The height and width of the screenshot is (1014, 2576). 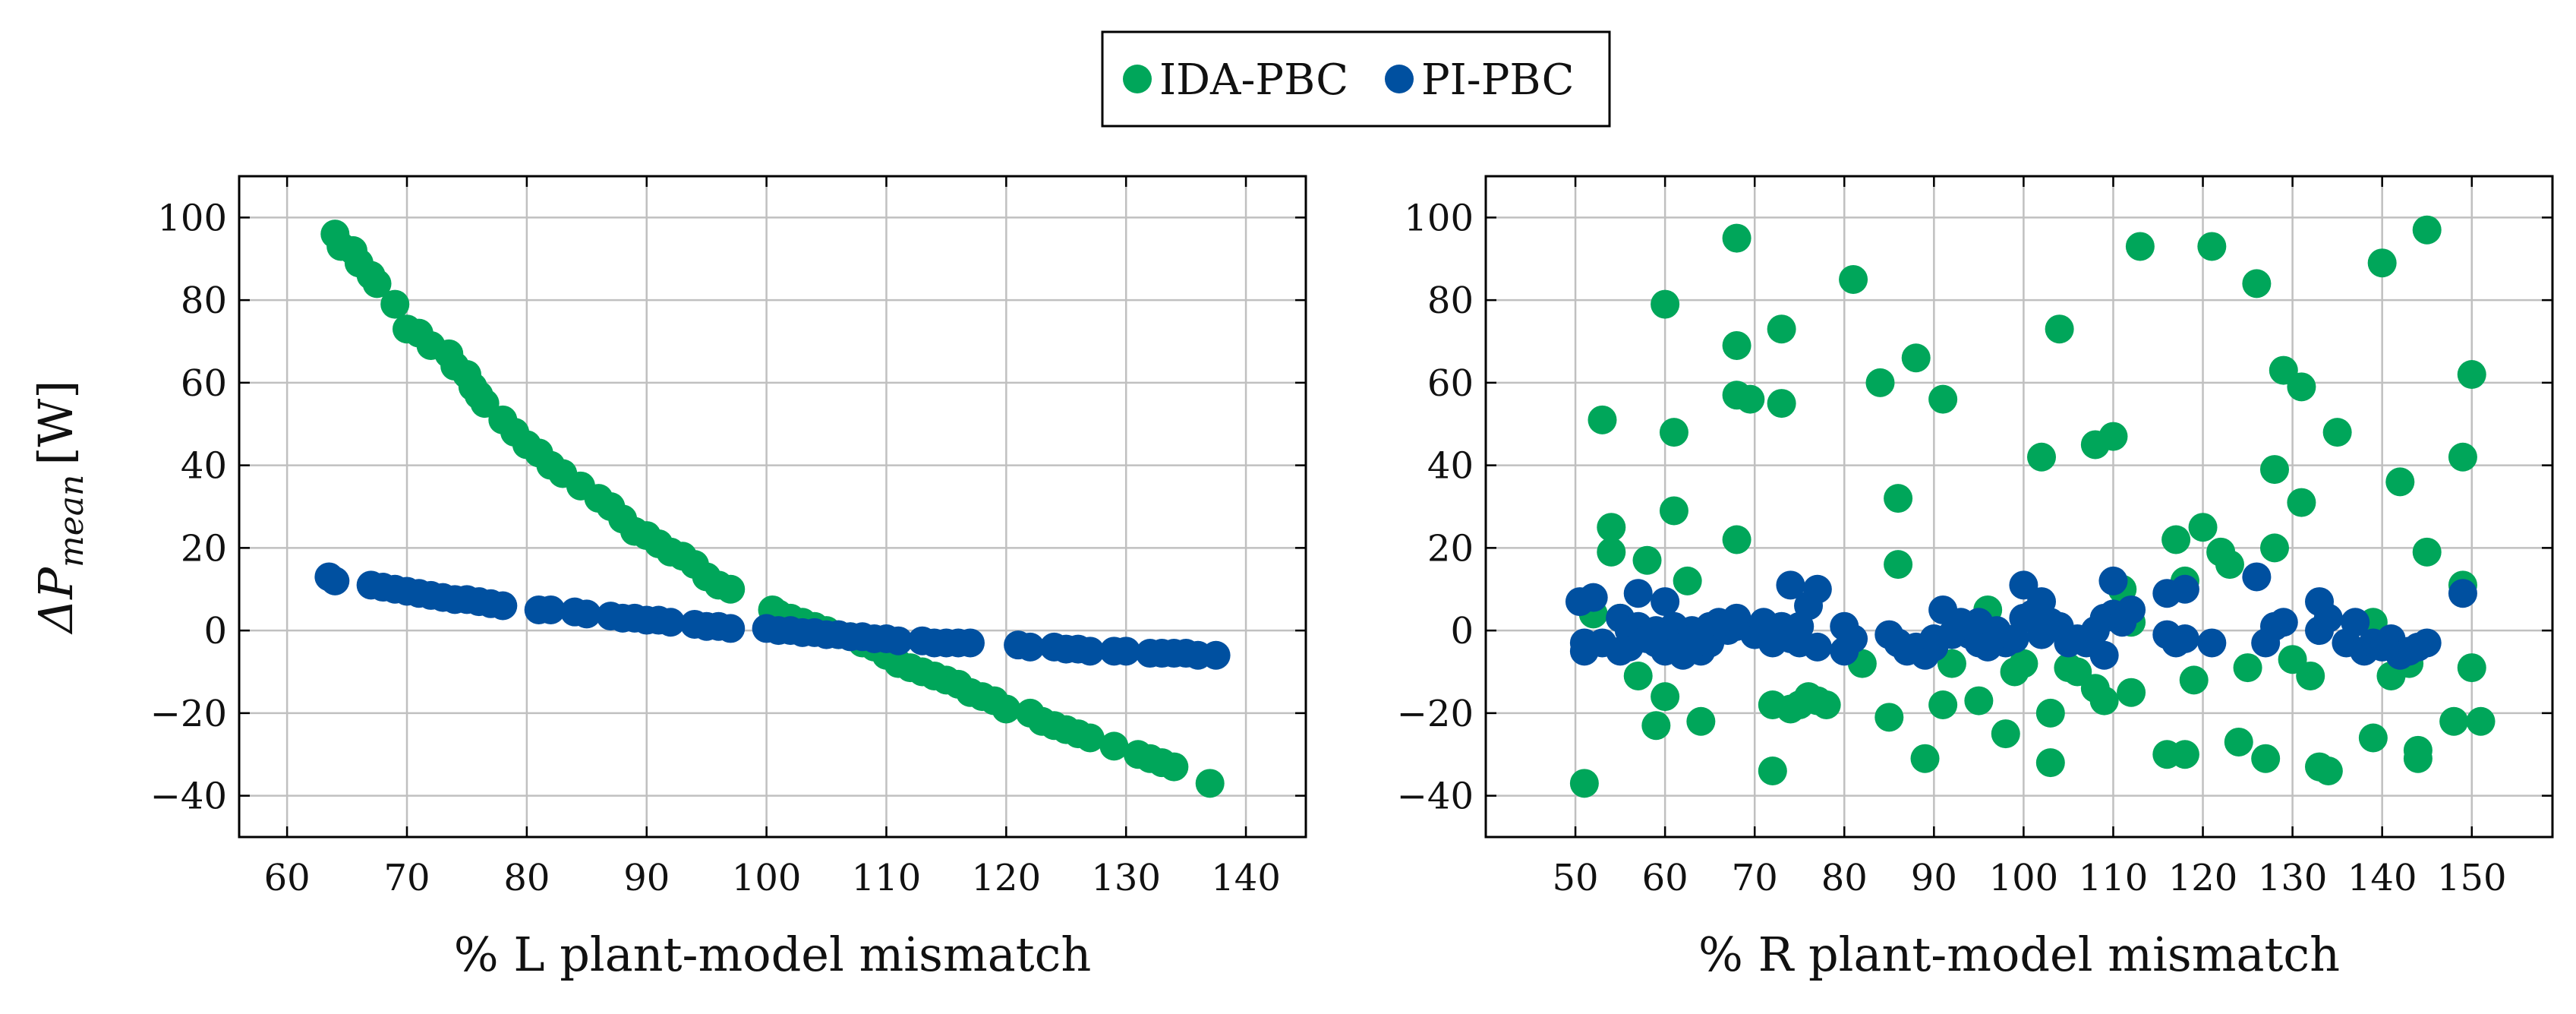 I want to click on y-tick-label: 100, so click(x=1439, y=218).